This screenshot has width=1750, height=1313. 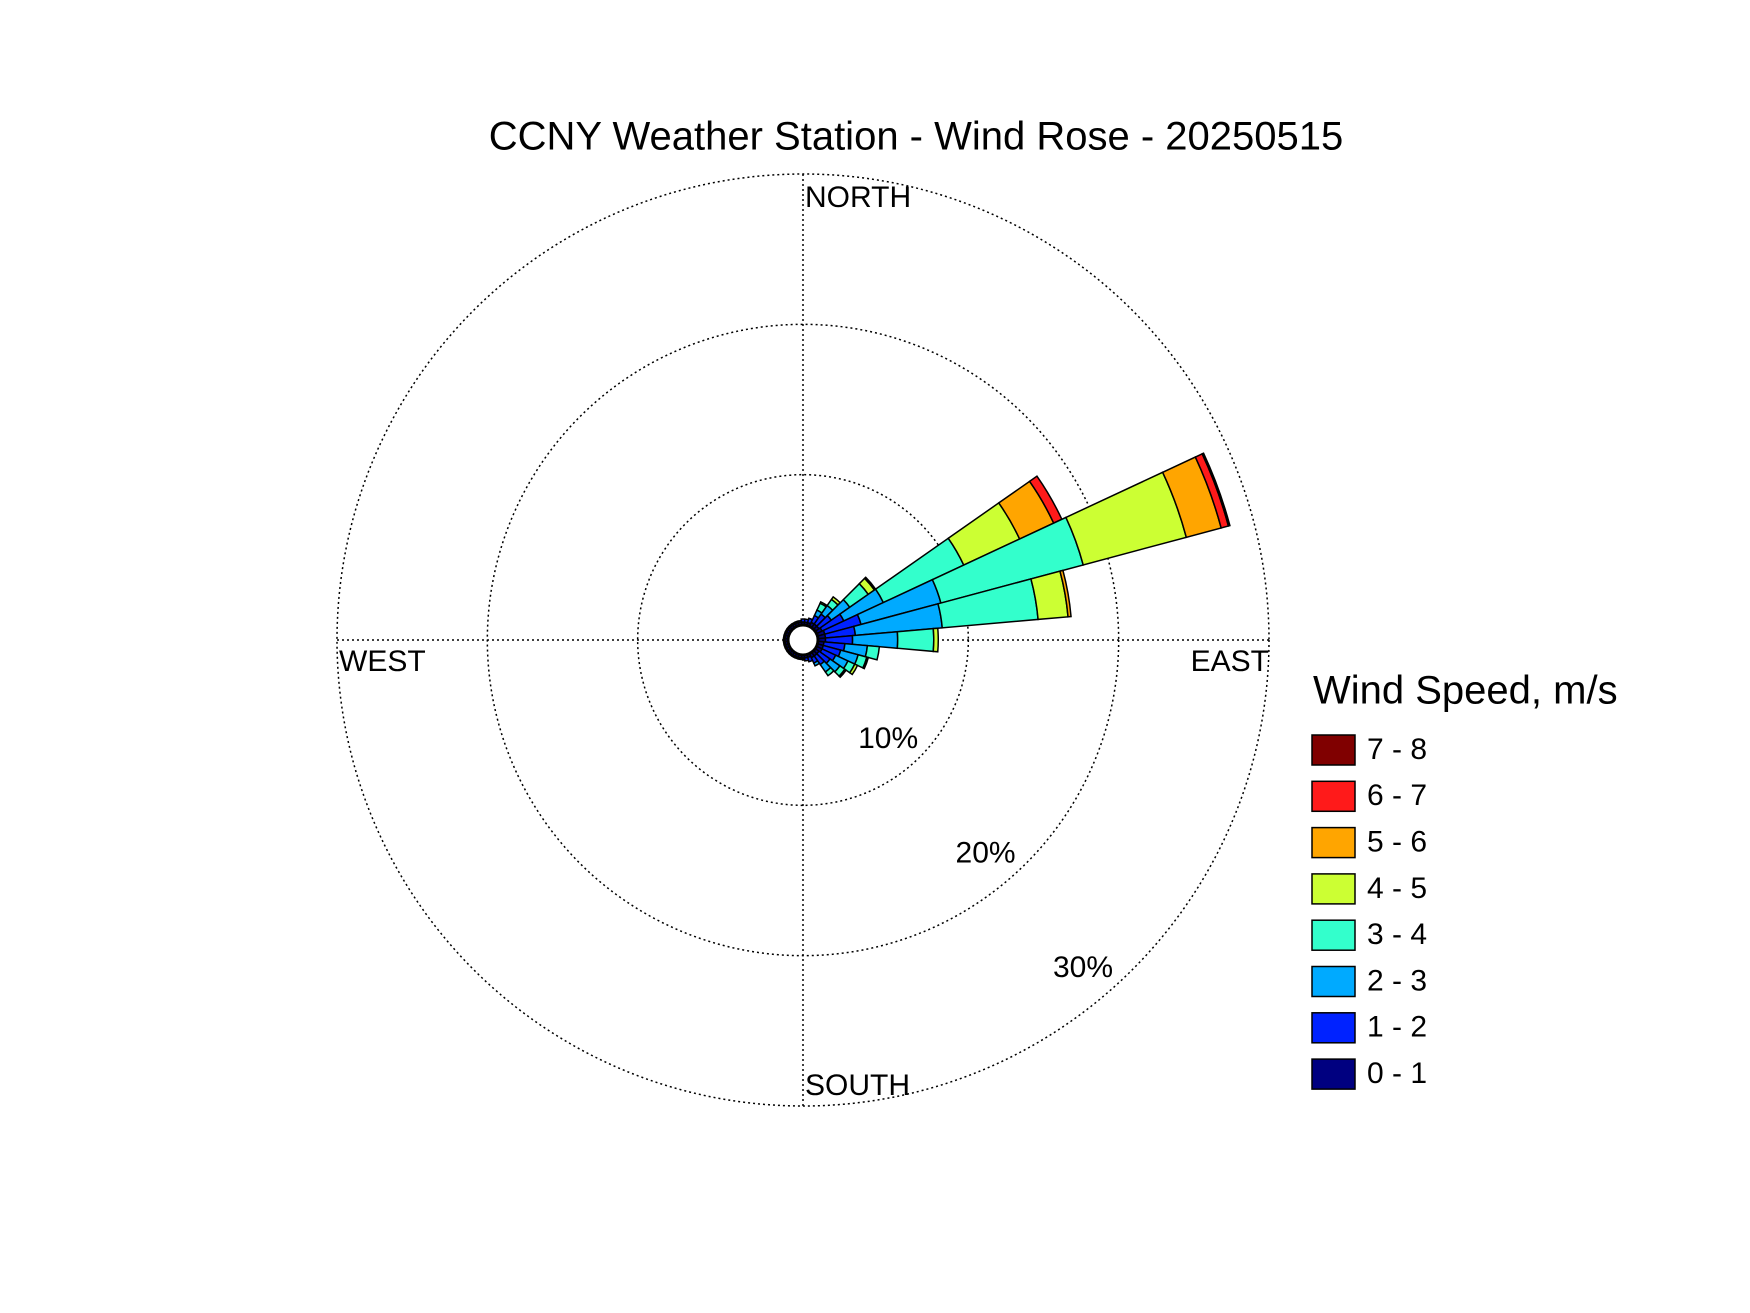 I want to click on legend-label: 7 - 8, so click(x=1397, y=749).